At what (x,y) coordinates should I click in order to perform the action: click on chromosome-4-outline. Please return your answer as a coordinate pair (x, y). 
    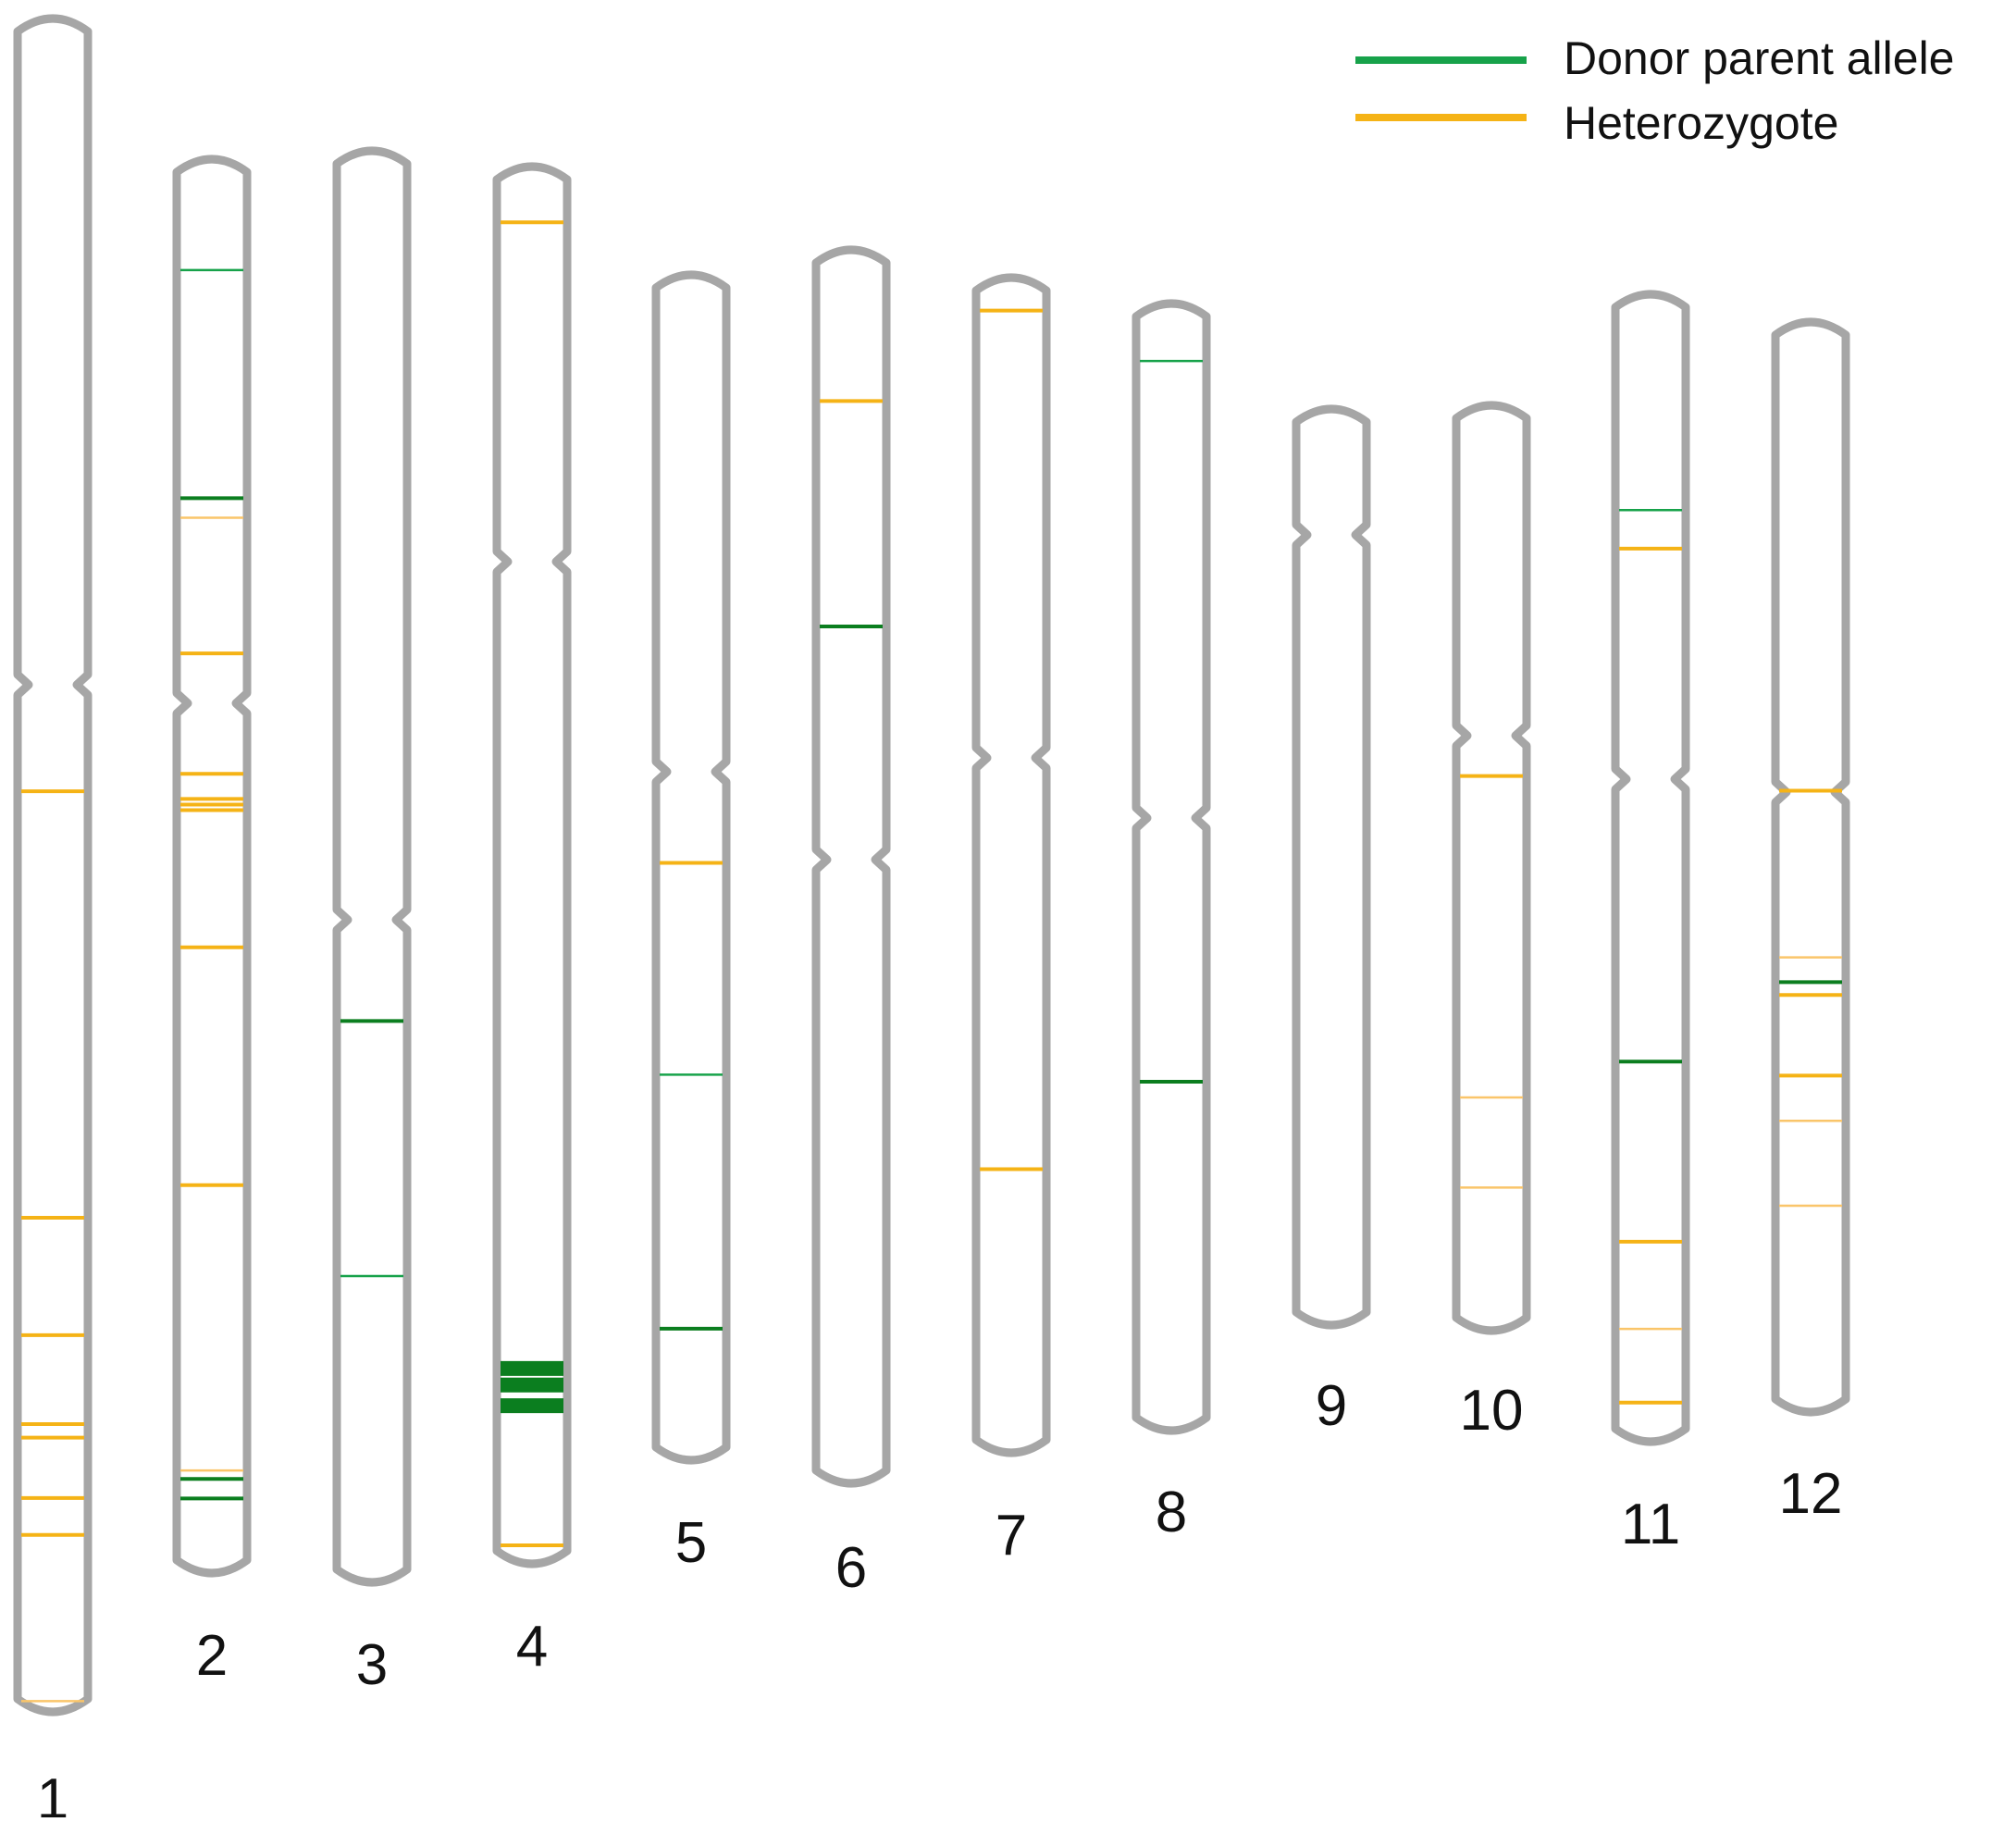
    Looking at the image, I should click on (532, 865).